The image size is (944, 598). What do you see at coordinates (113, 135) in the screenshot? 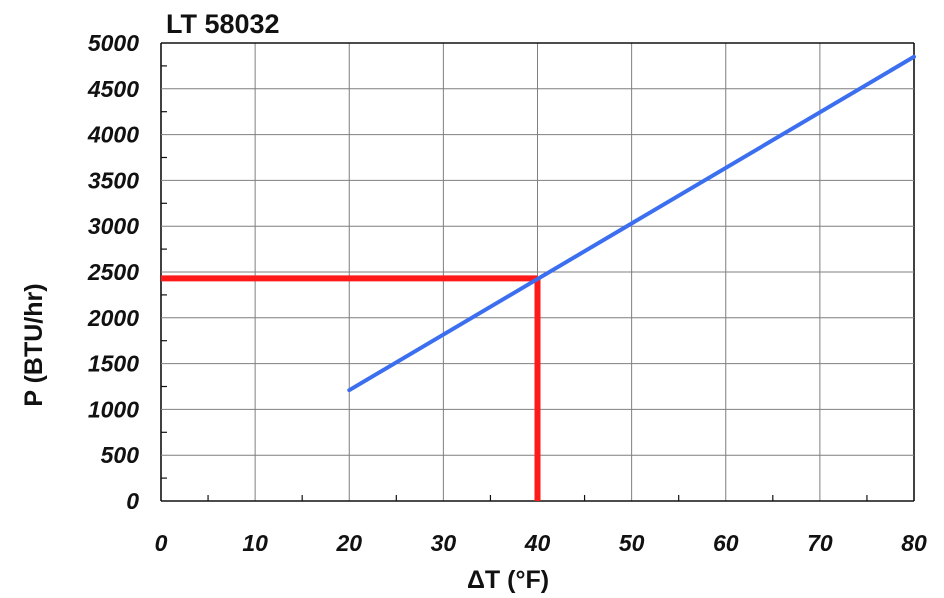
I see `y-tick-label-4000: 4000` at bounding box center [113, 135].